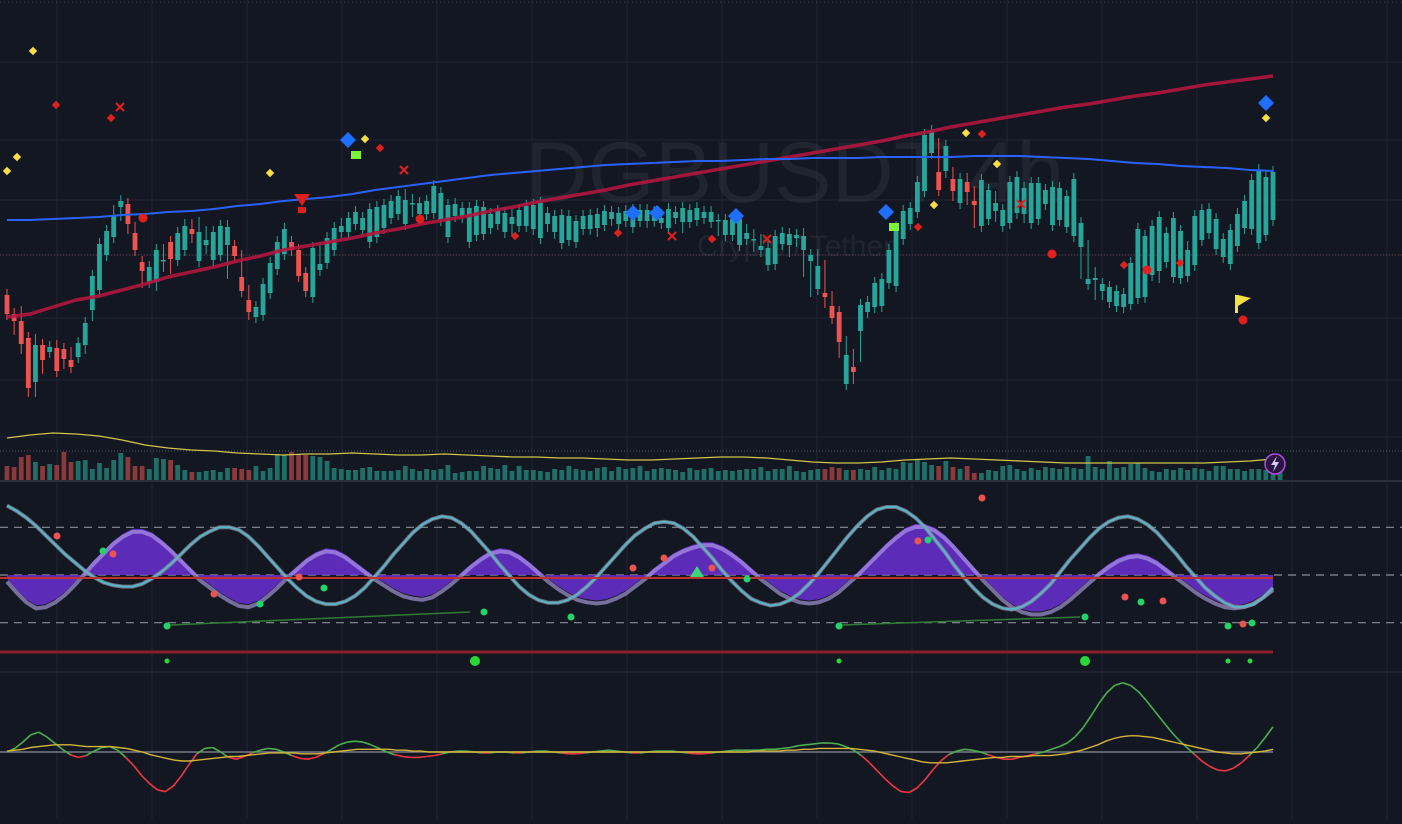  I want to click on signal-marker-yellow-diamond, so click(997, 164).